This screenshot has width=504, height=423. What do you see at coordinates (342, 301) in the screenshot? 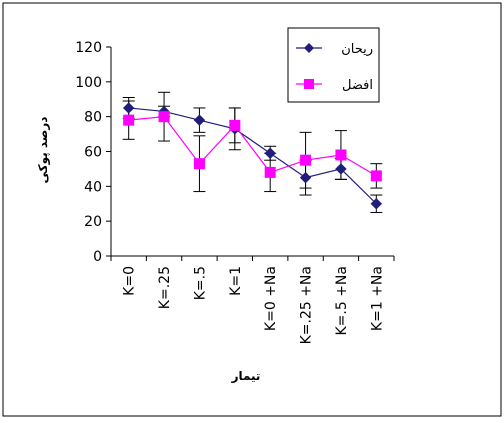
I see `x-tick-label: K=.5 +Na` at bounding box center [342, 301].